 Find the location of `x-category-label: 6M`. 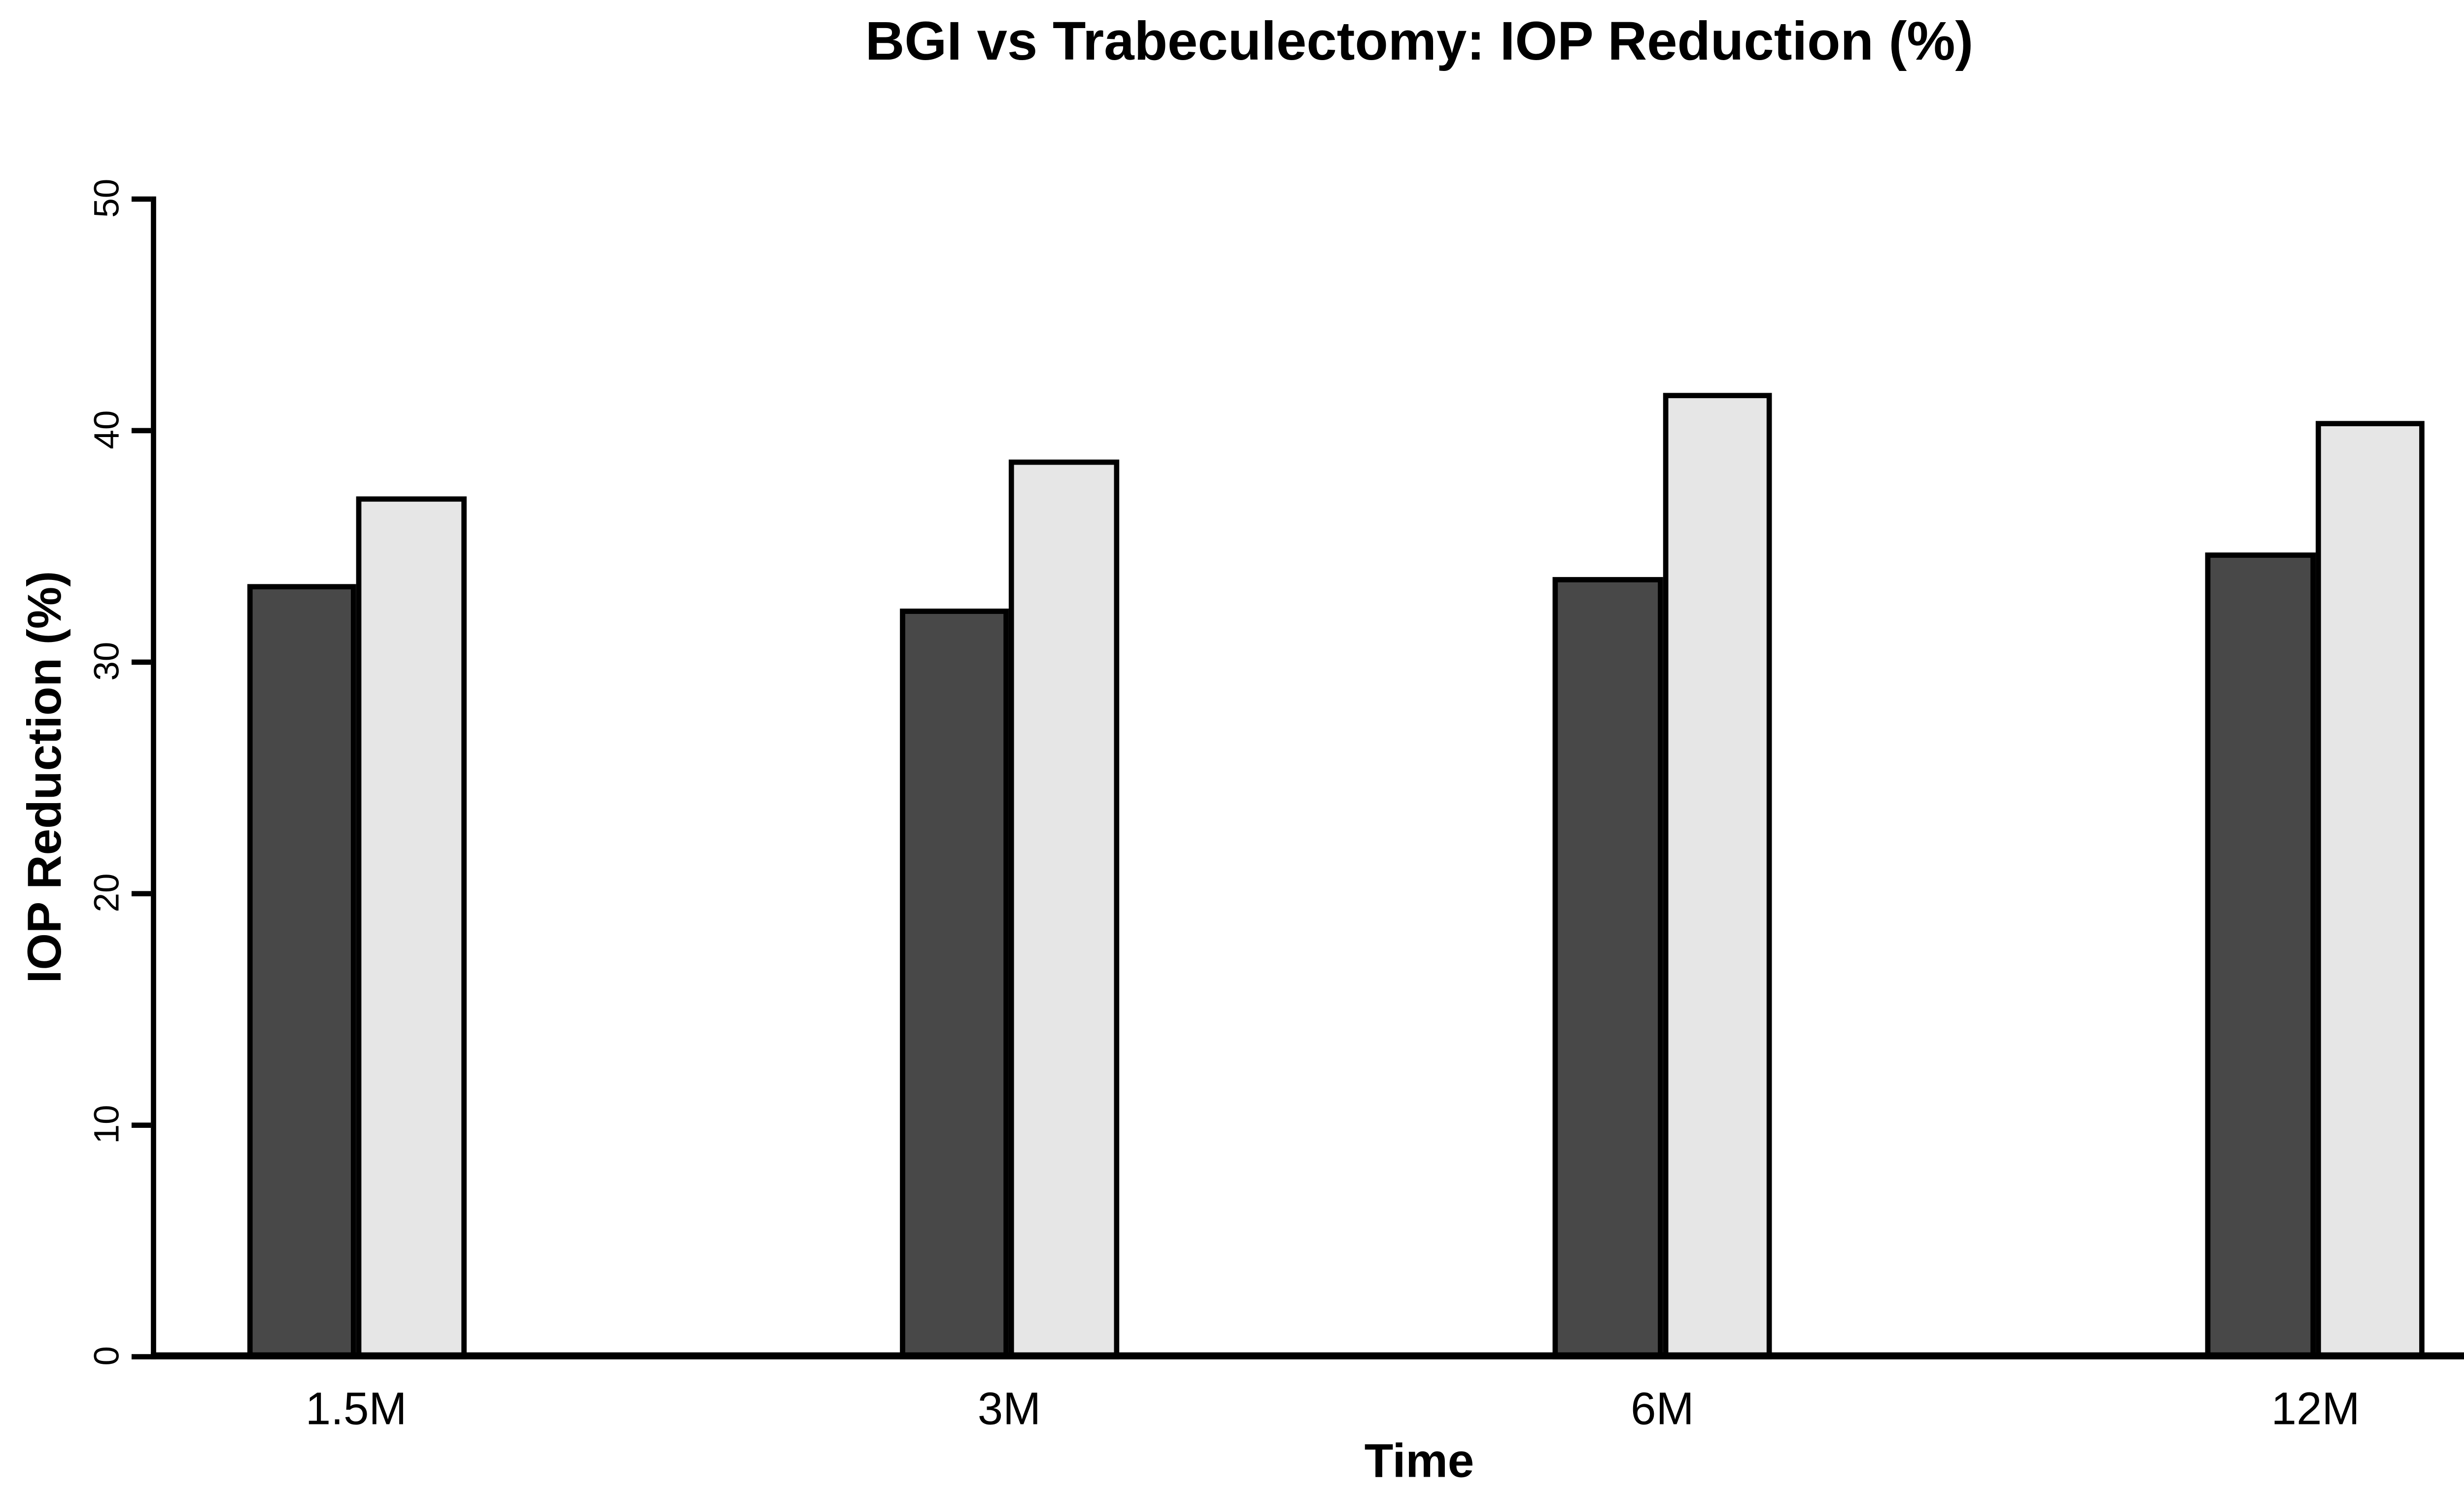

x-category-label: 6M is located at coordinates (1662, 1408).